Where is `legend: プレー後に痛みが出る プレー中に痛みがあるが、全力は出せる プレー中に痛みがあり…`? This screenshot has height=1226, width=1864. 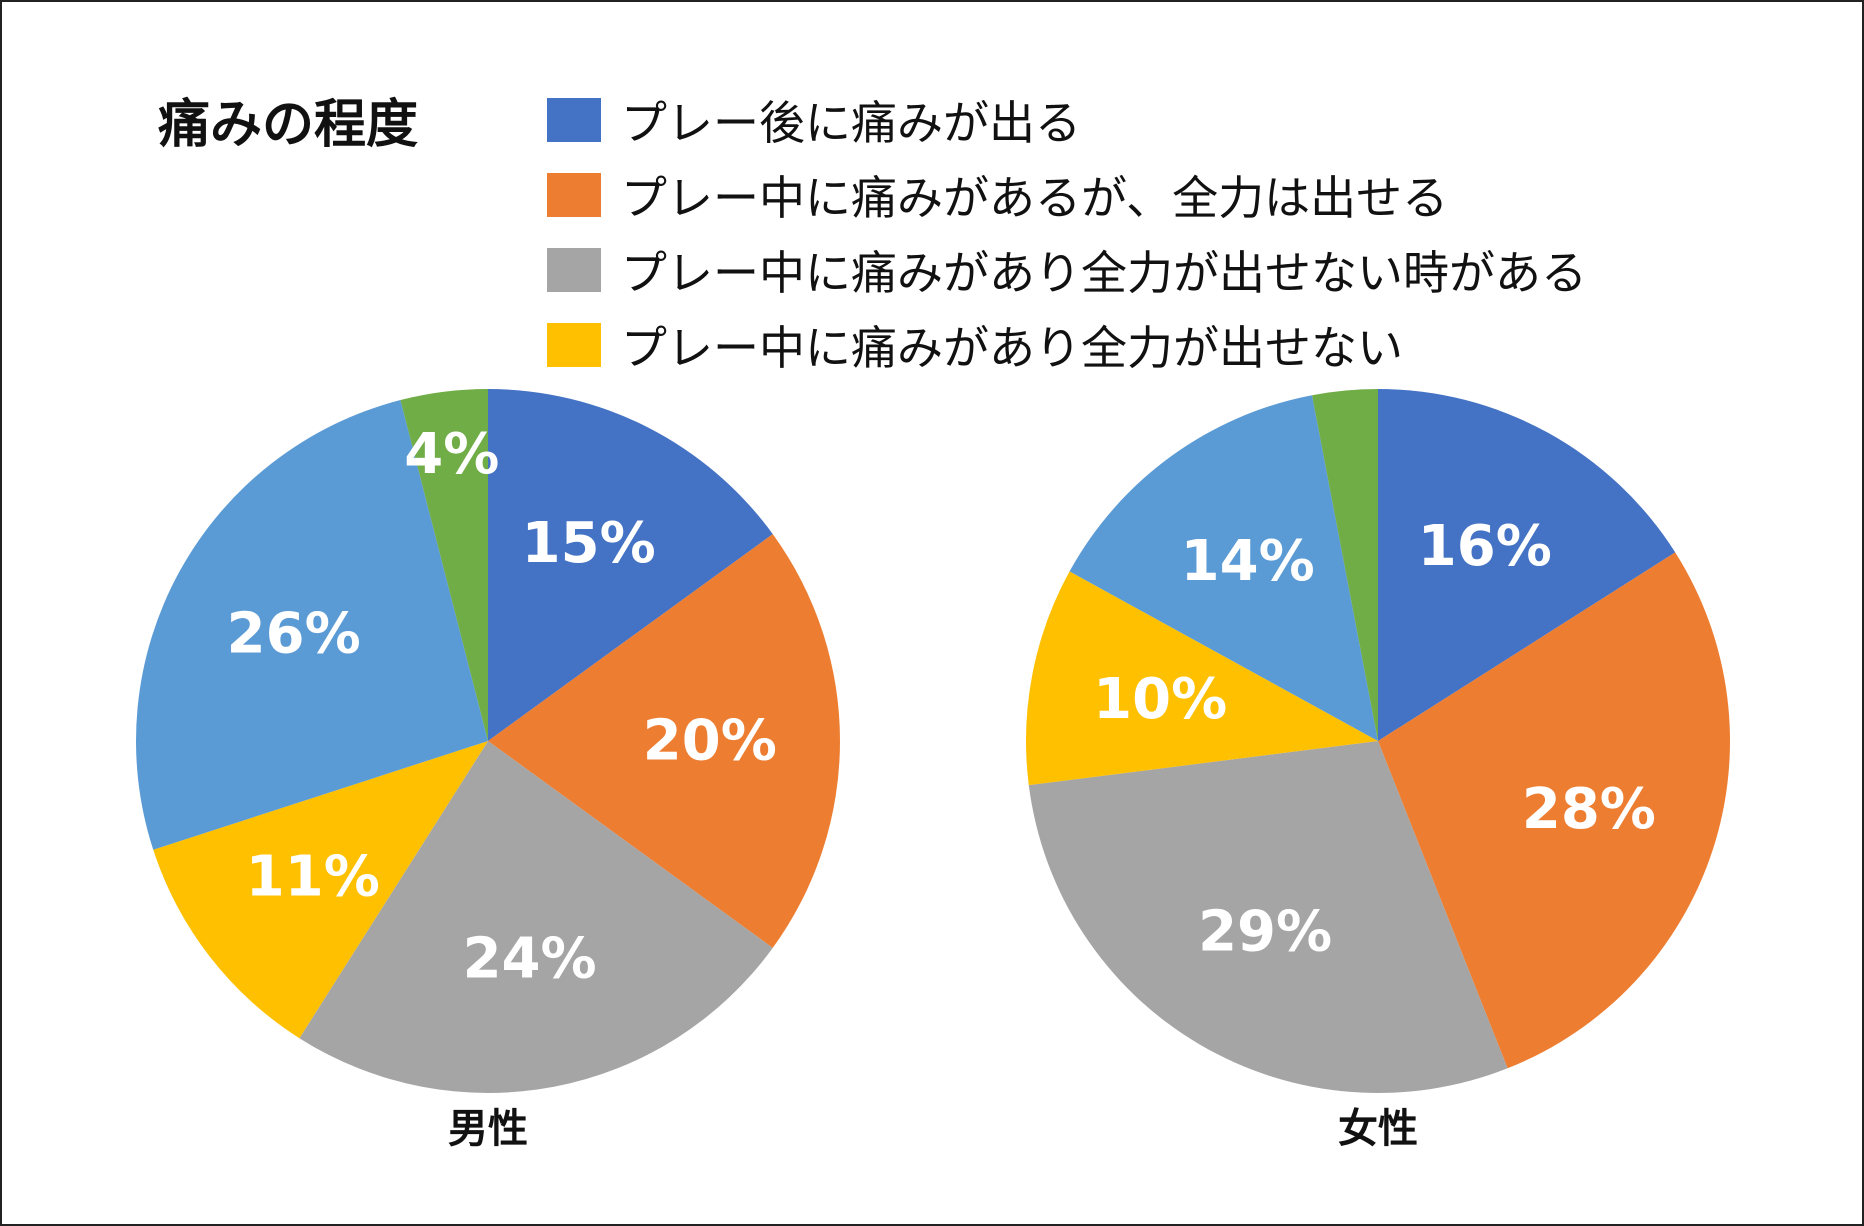 legend: プレー後に痛みが出る プレー中に痛みがあるが、全力は出せる プレー中に痛みがあり… is located at coordinates (1067, 232).